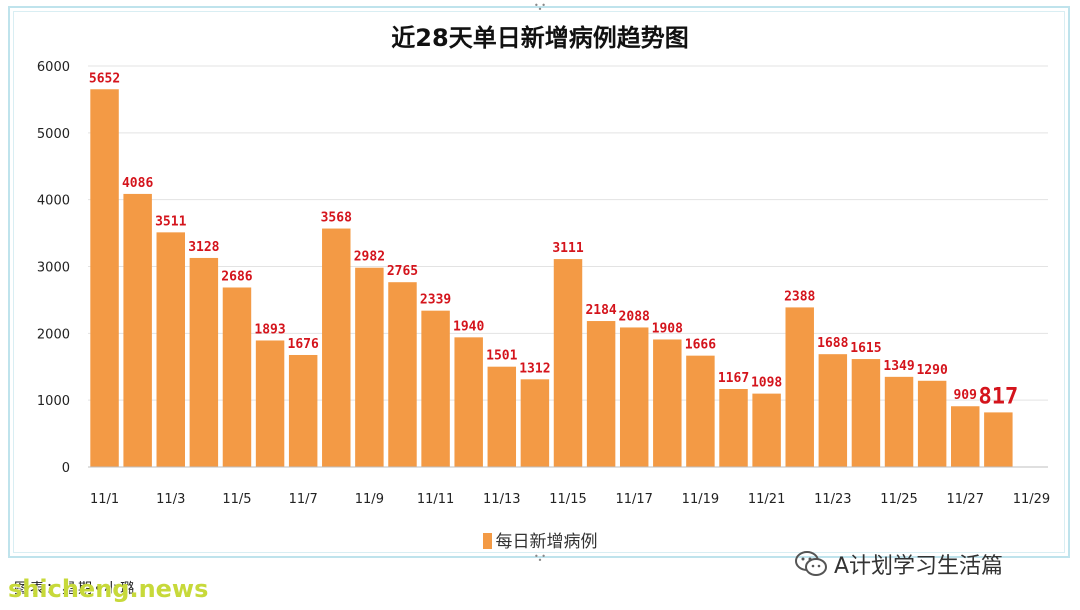 The image size is (1080, 610). Describe the element at coordinates (964, 395) in the screenshot. I see `bar-value-label: 909` at that location.